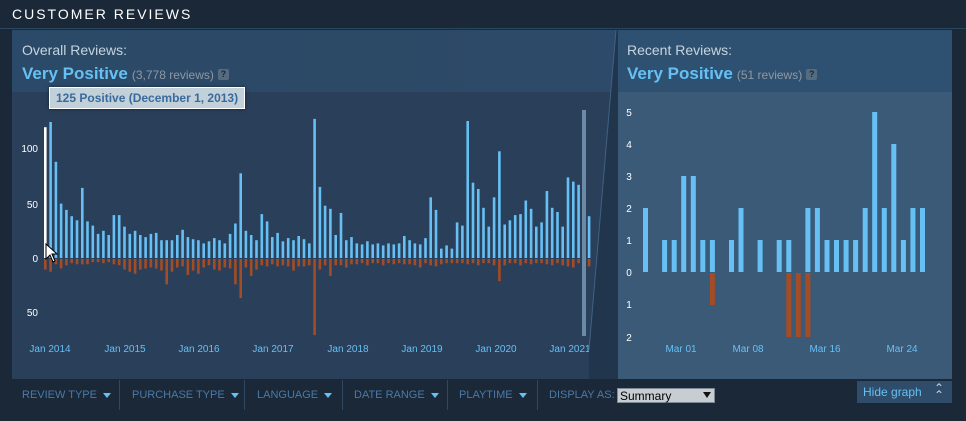  I want to click on filter-playtime: PLAYTIME, so click(493, 395).